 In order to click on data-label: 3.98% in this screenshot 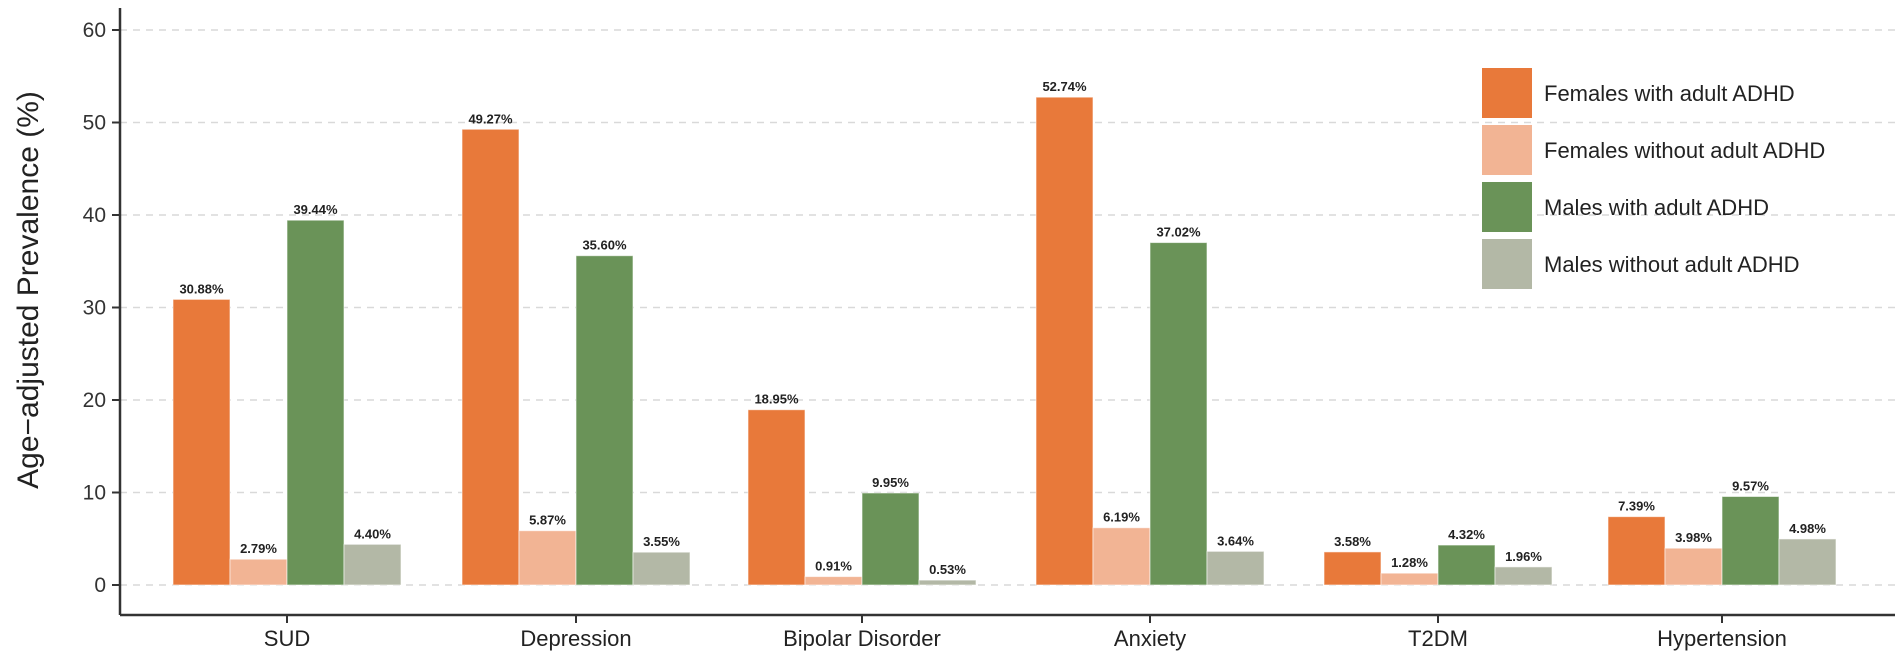, I will do `click(1693, 537)`.